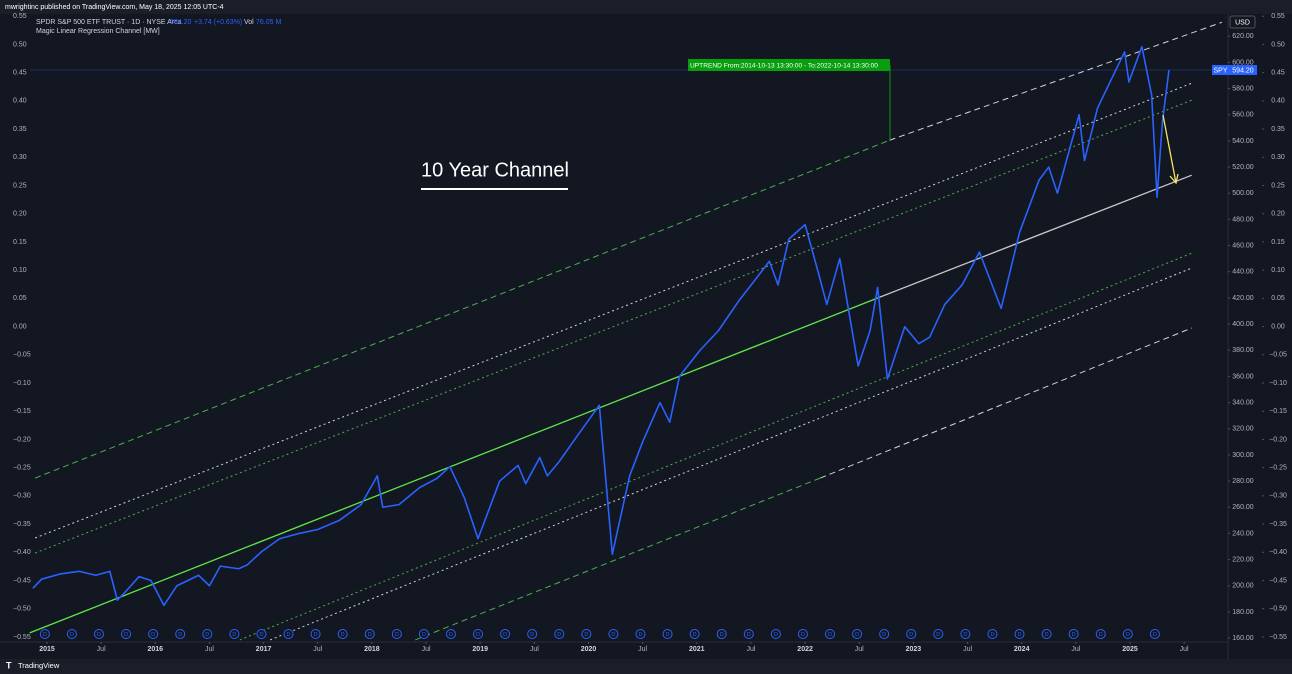 The image size is (1292, 674). I want to click on y2-tick-label: 0.00, so click(1278, 326).